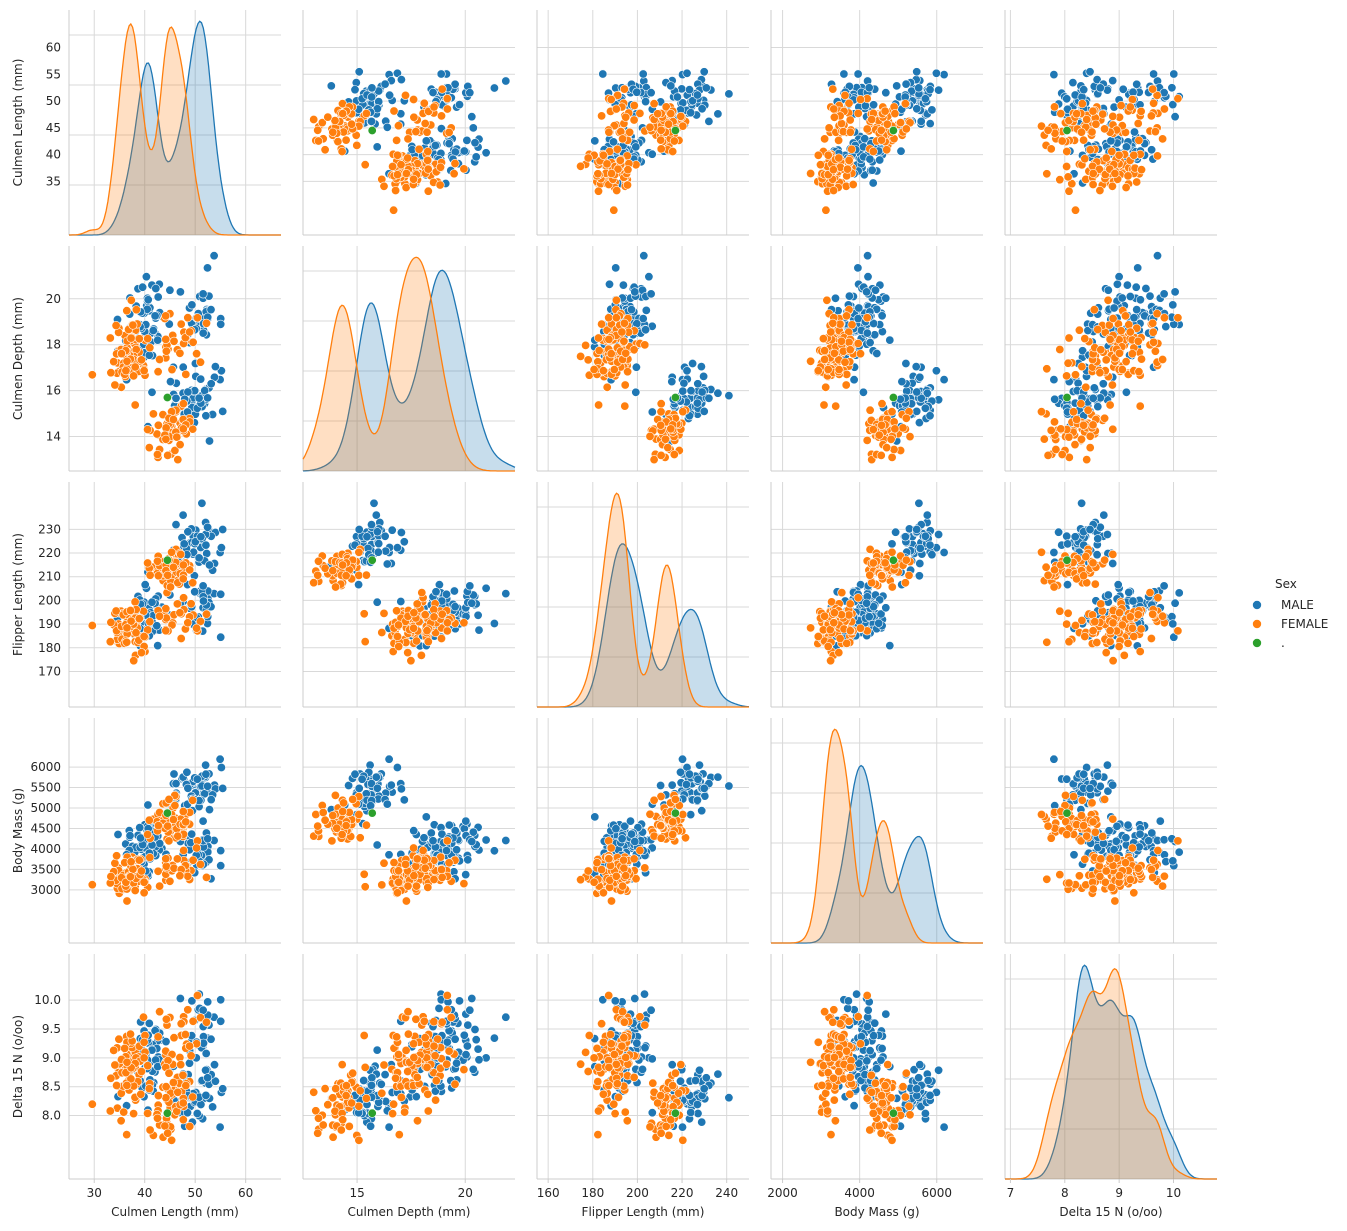 The height and width of the screenshot is (1231, 1347). I want to click on y-tick-label: 55, so click(53, 74).